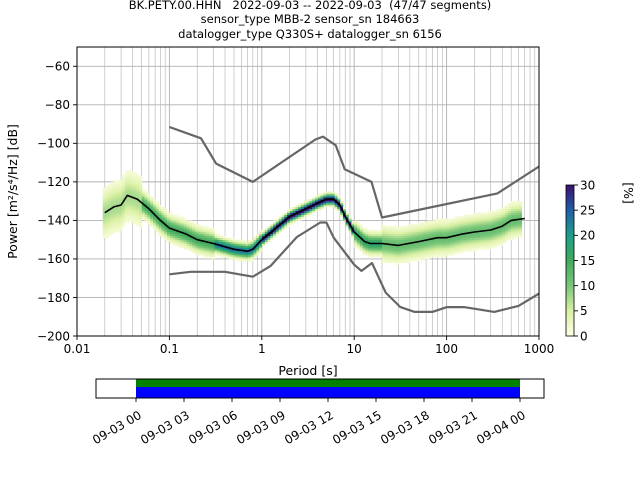 This screenshot has height=480, width=640. I want to click on y-tick-label: −60, so click(57, 67).